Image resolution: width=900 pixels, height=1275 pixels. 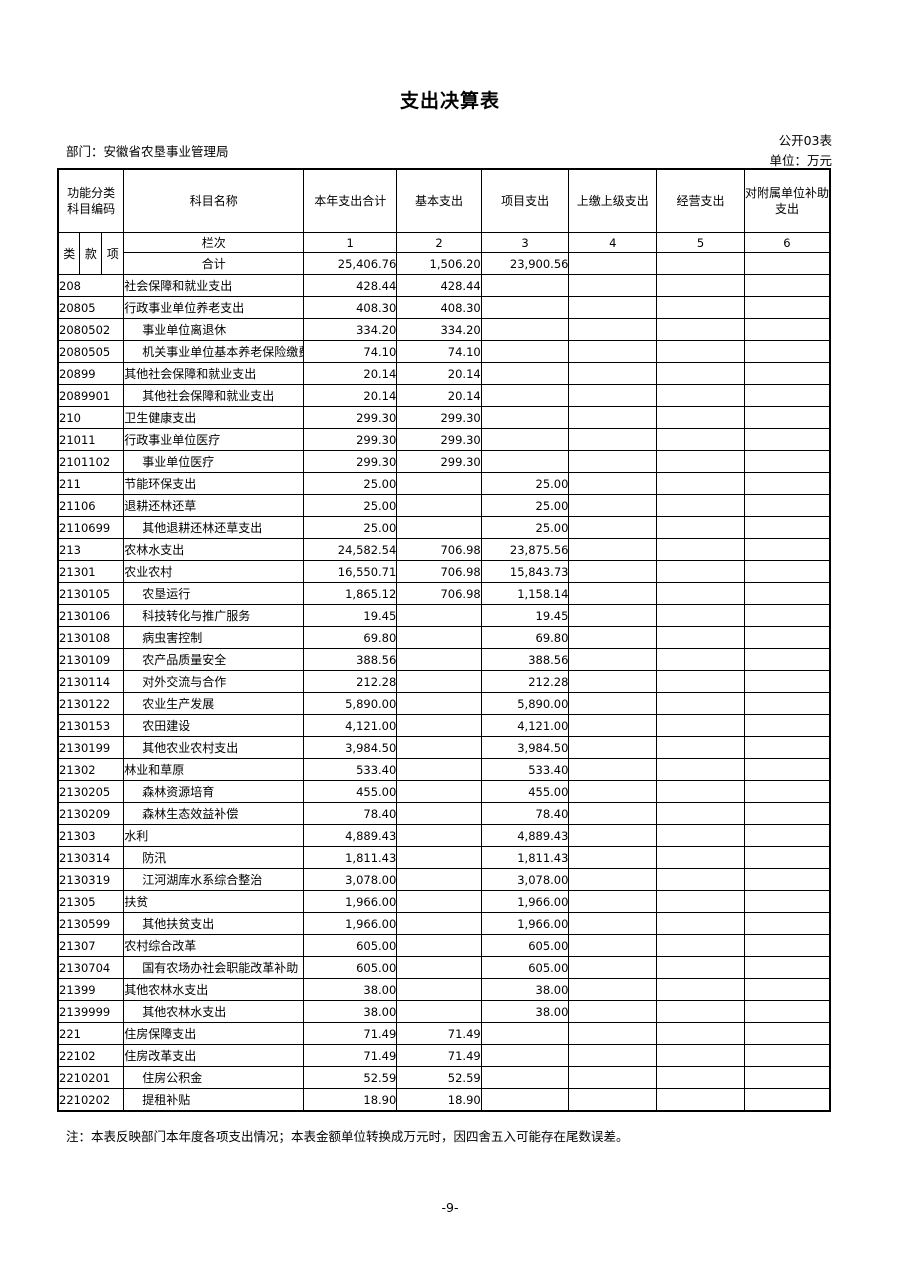 What do you see at coordinates (350, 263) in the screenshot?
I see `total-col1: 25,406.76` at bounding box center [350, 263].